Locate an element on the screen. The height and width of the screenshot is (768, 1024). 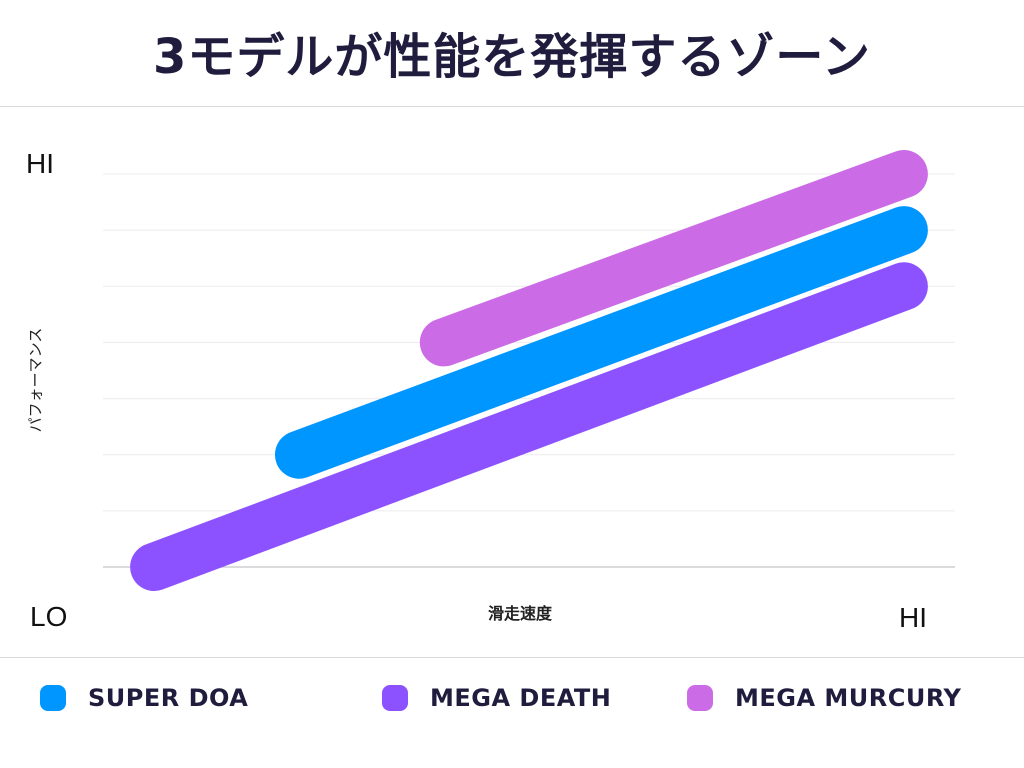
y-tick-label-hi: HI is located at coordinates (40, 163).